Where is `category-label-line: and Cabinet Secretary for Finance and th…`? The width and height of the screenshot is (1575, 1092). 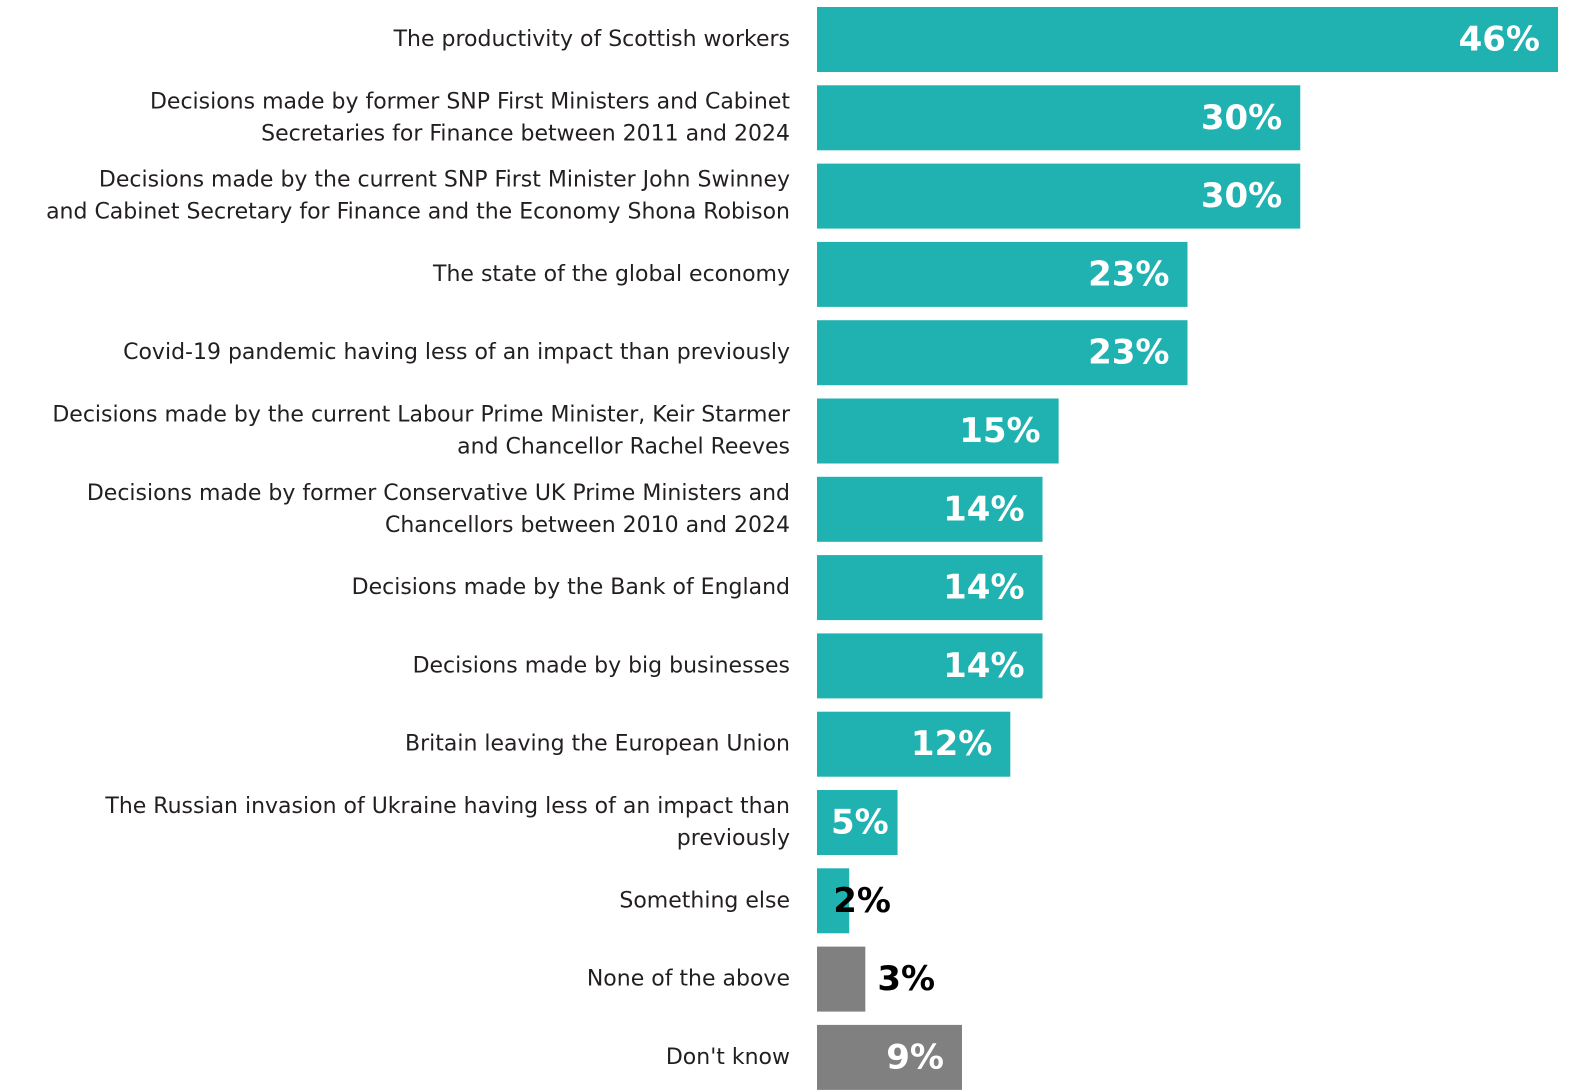 category-label-line: and Cabinet Secretary for Finance and th… is located at coordinates (418, 212).